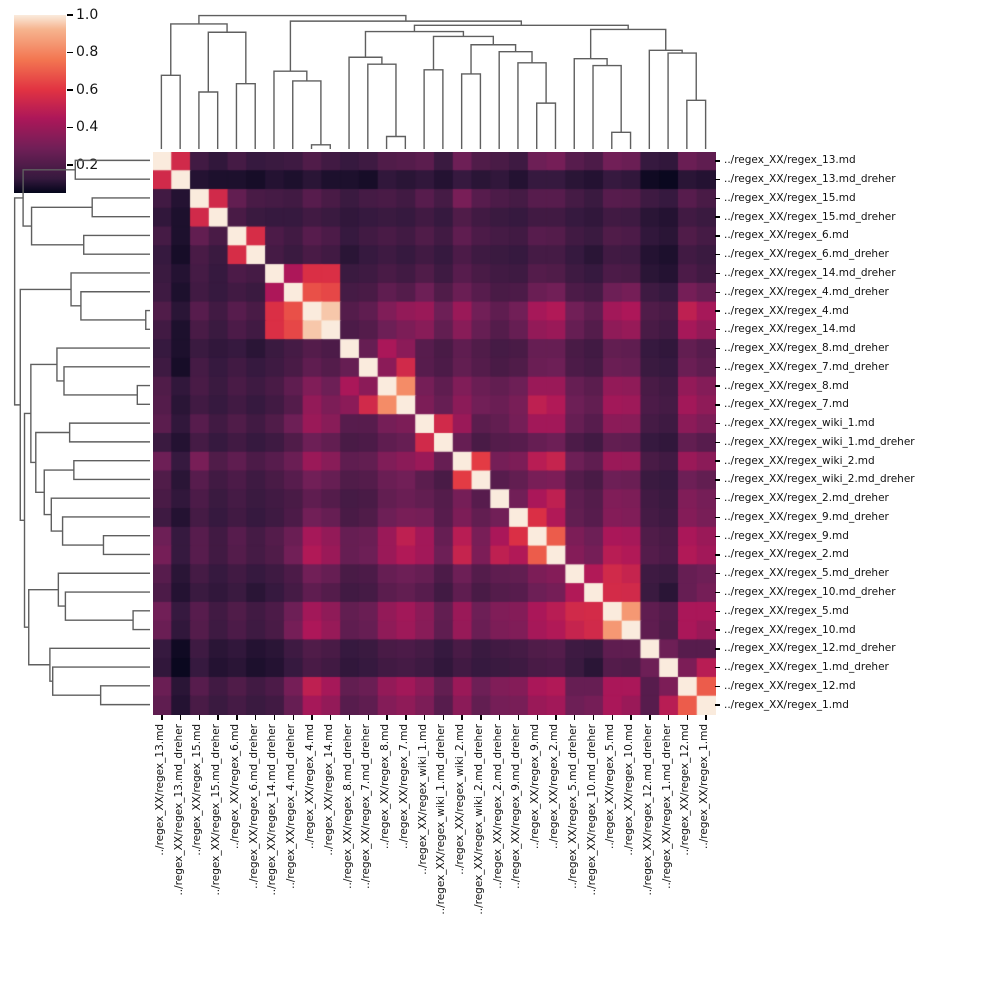  Describe the element at coordinates (790, 197) in the screenshot. I see `row-label: ../regex_XX/regex_15.md` at that location.